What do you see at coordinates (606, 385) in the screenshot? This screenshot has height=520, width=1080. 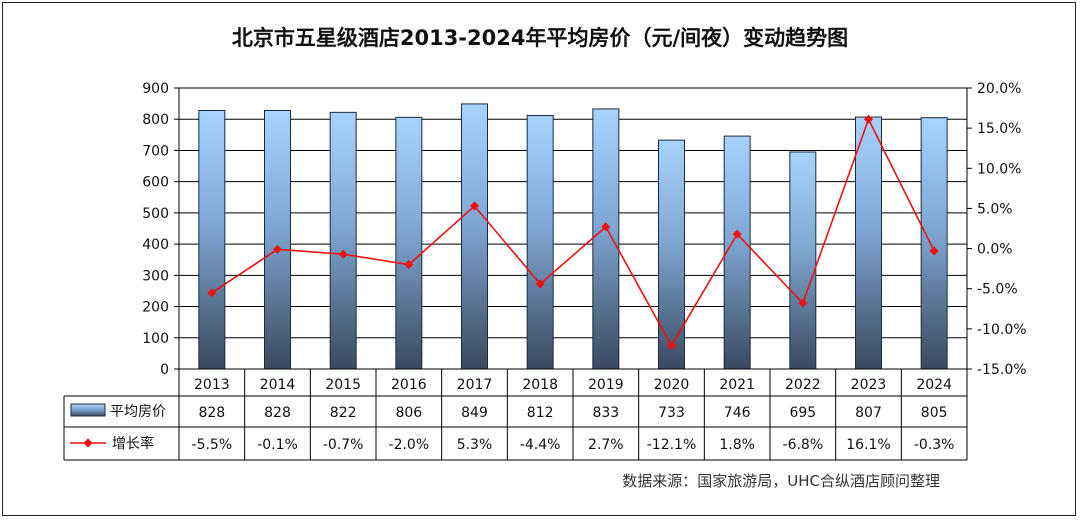 I see `category-label: 2019` at bounding box center [606, 385].